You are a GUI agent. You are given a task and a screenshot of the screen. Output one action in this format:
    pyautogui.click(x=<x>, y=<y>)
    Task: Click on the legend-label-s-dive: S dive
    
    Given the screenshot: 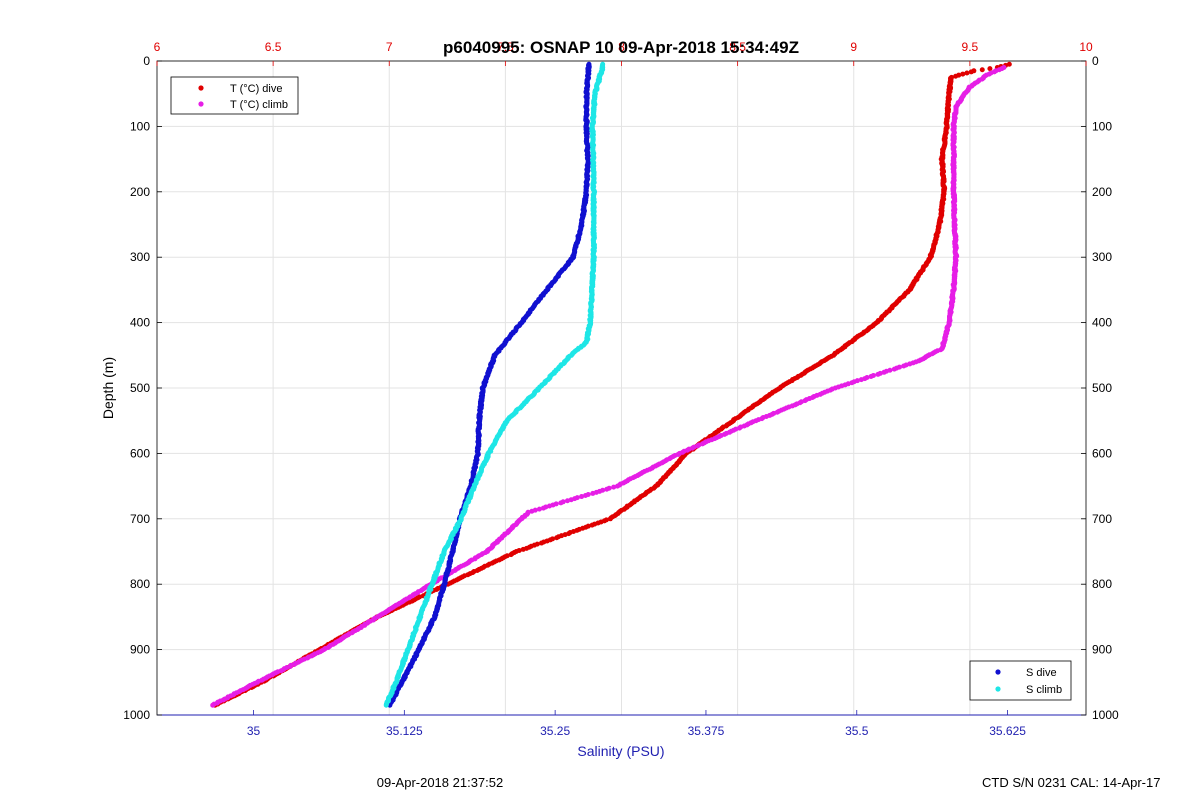 What is the action you would take?
    pyautogui.click(x=1041, y=673)
    